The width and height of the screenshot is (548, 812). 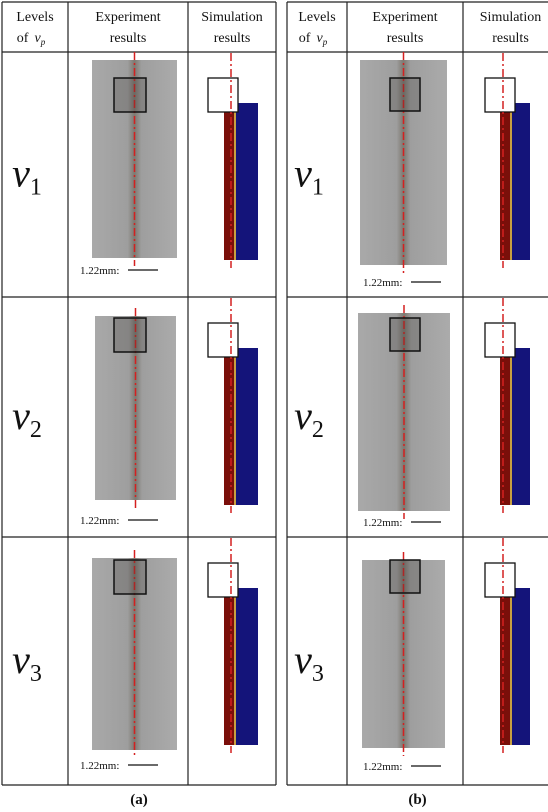 I want to click on panel-caption: (a), so click(x=139, y=800).